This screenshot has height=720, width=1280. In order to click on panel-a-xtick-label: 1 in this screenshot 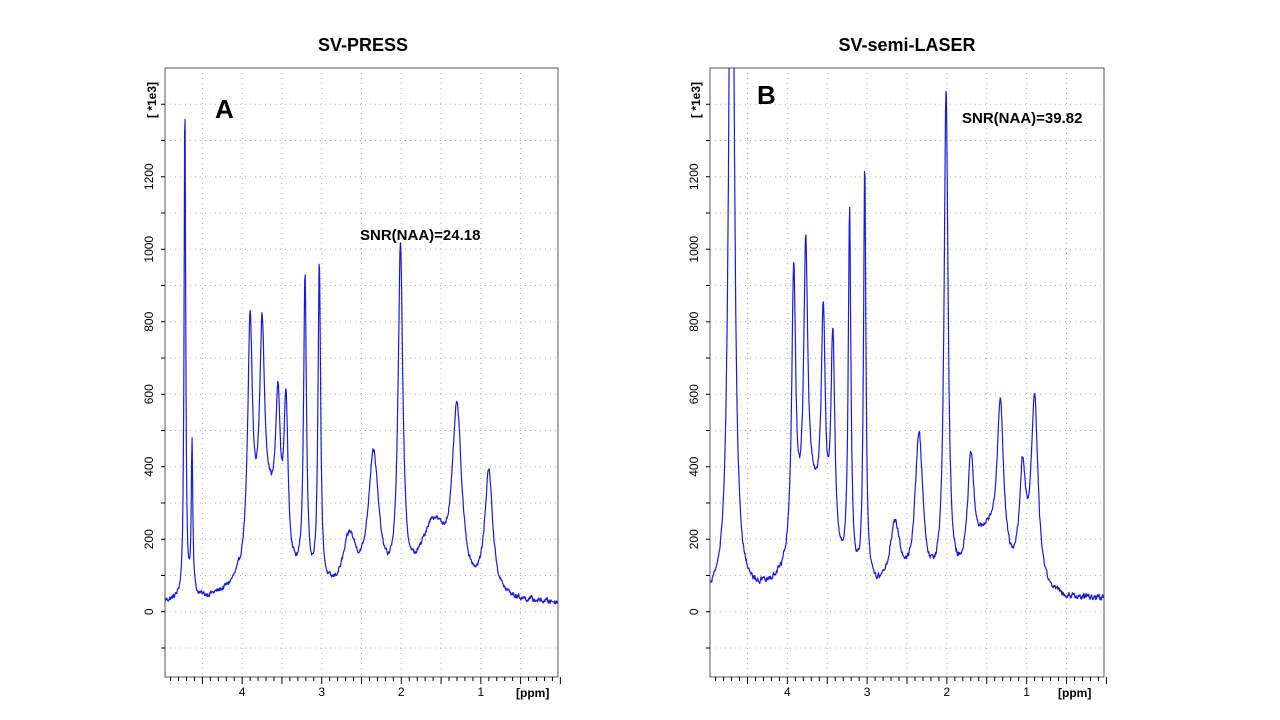, I will do `click(480, 692)`.